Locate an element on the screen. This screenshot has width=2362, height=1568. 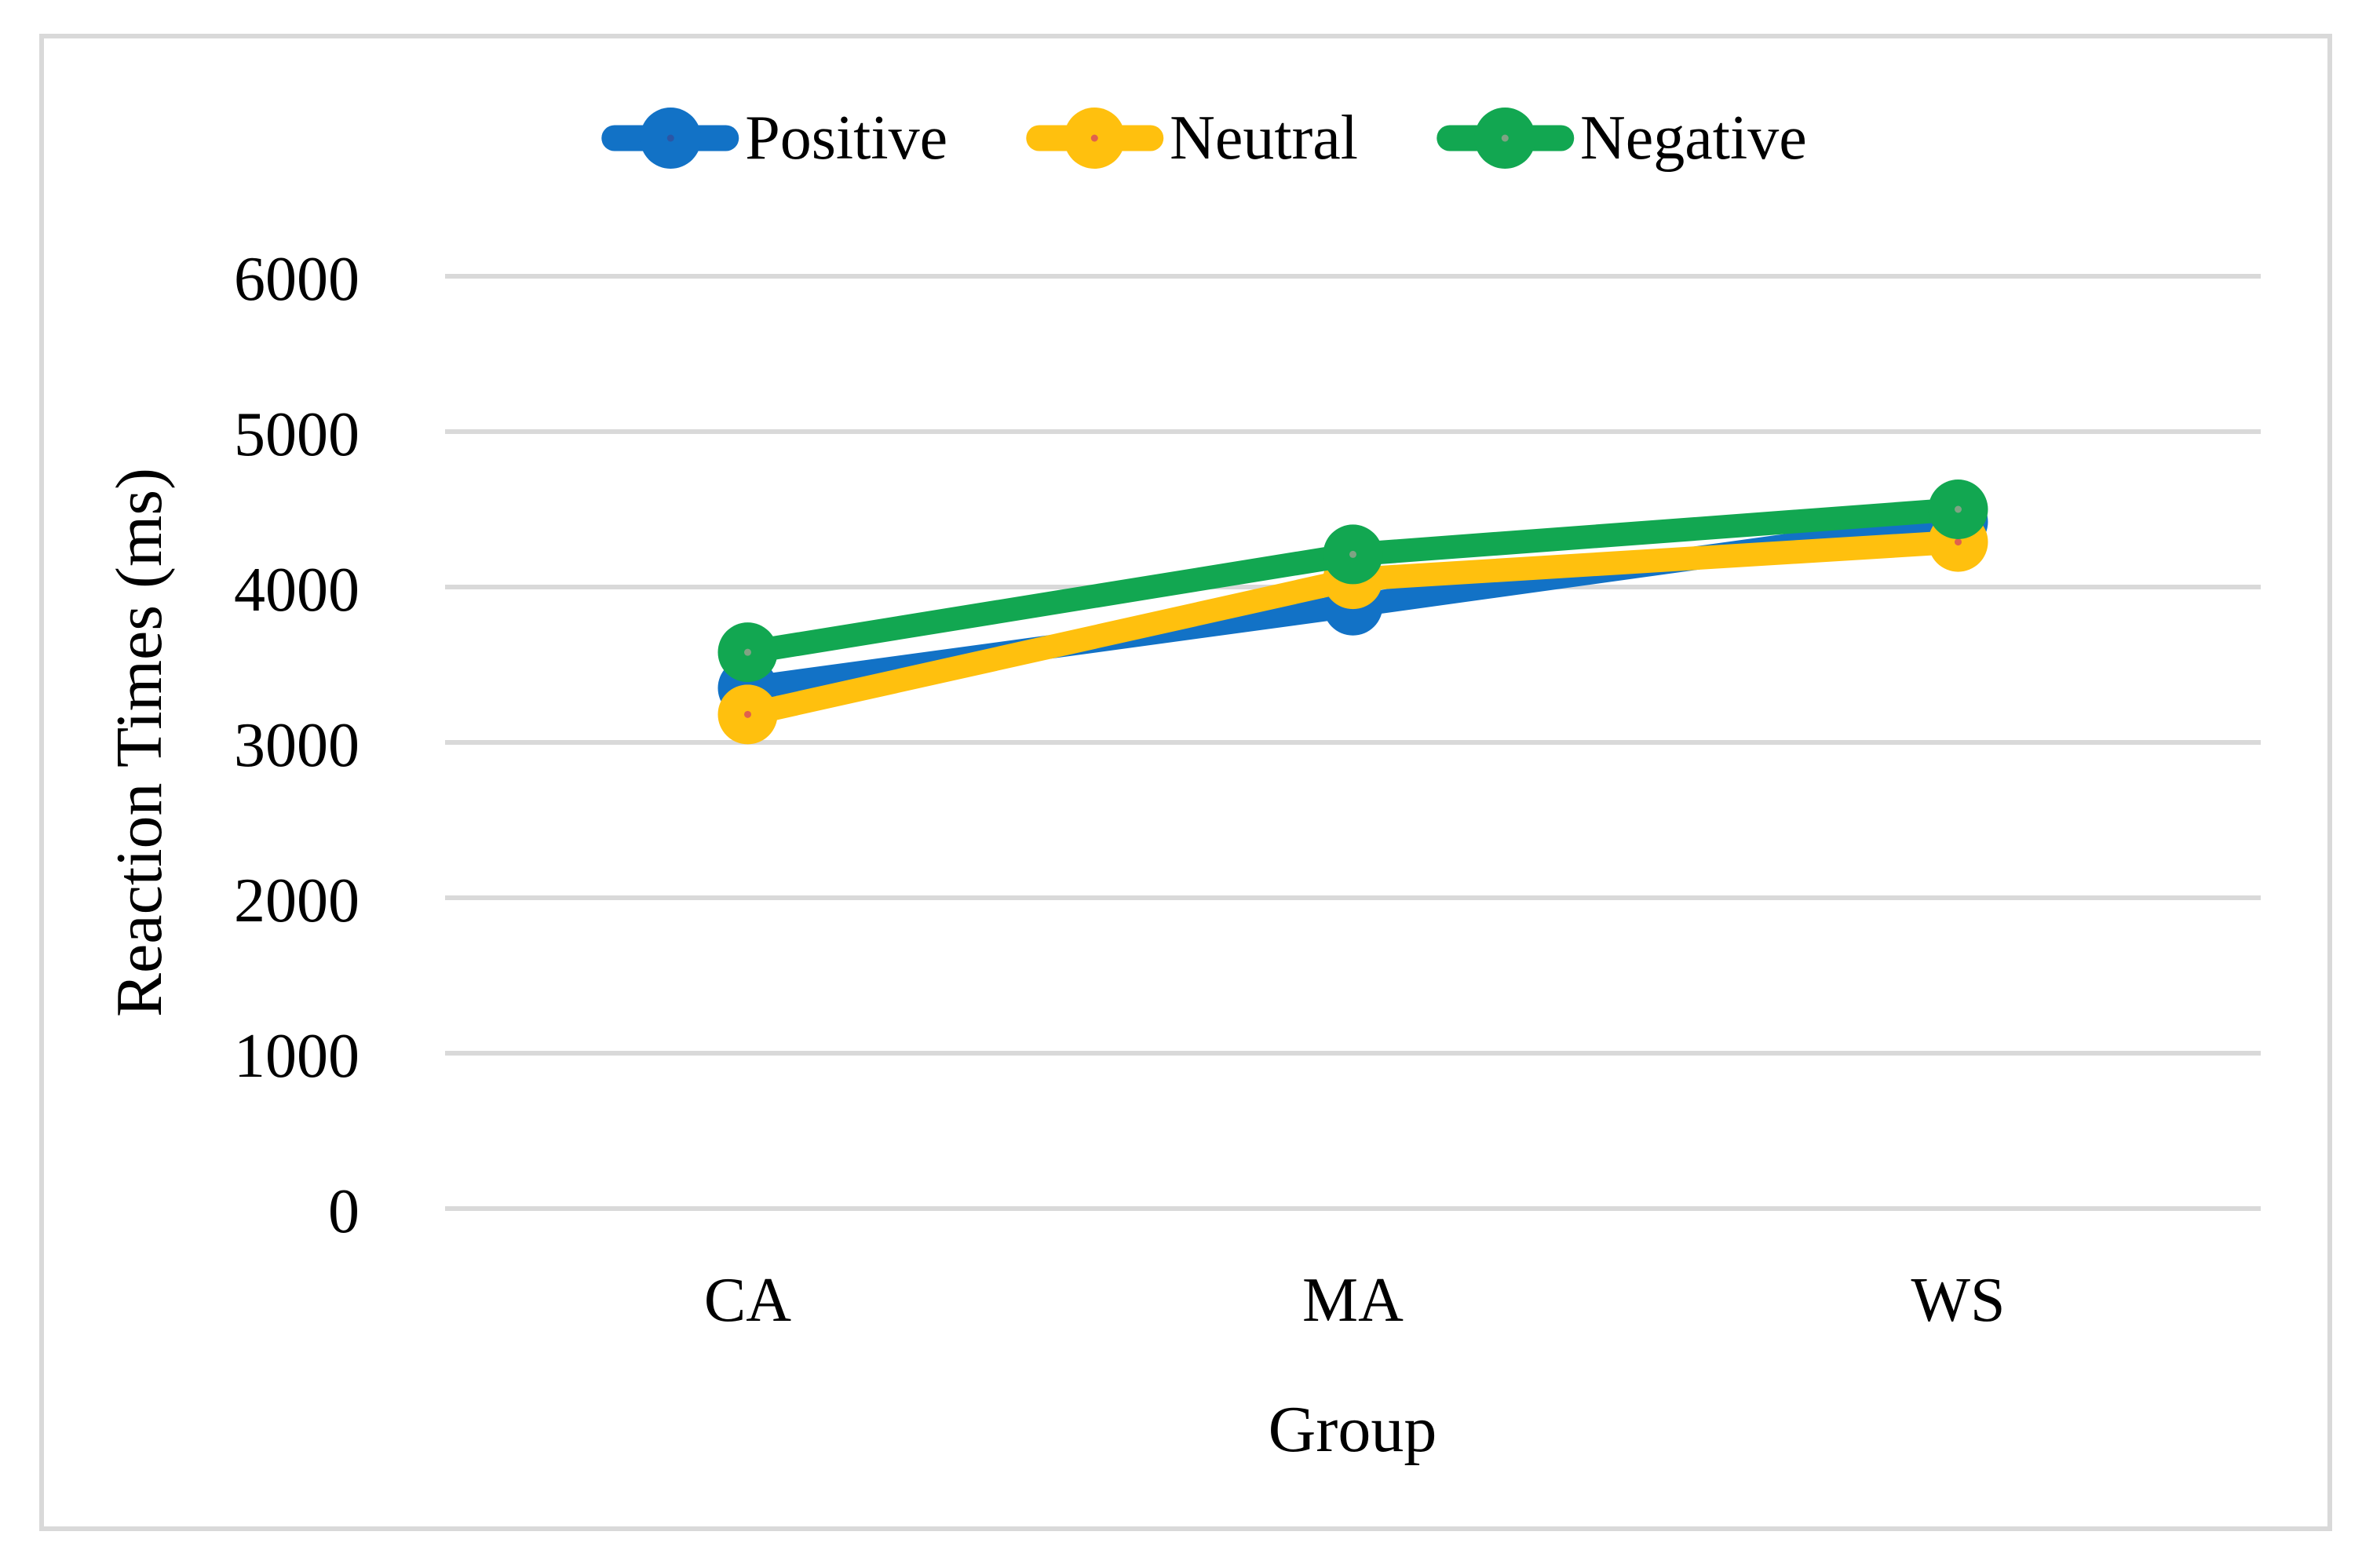
x-tick-label-WS: WS is located at coordinates (1958, 1300).